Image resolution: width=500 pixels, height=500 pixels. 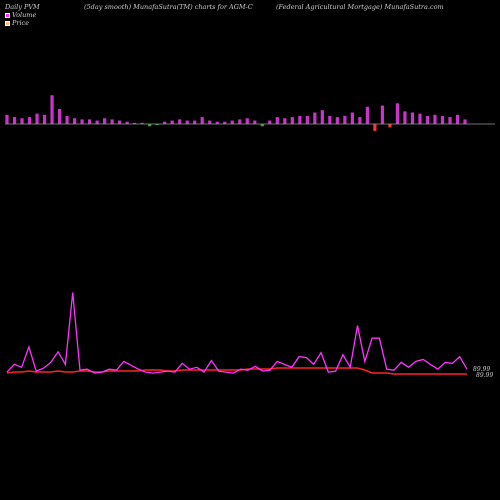 What do you see at coordinates (7, 15) in the screenshot?
I see `legend-volume-swatch` at bounding box center [7, 15].